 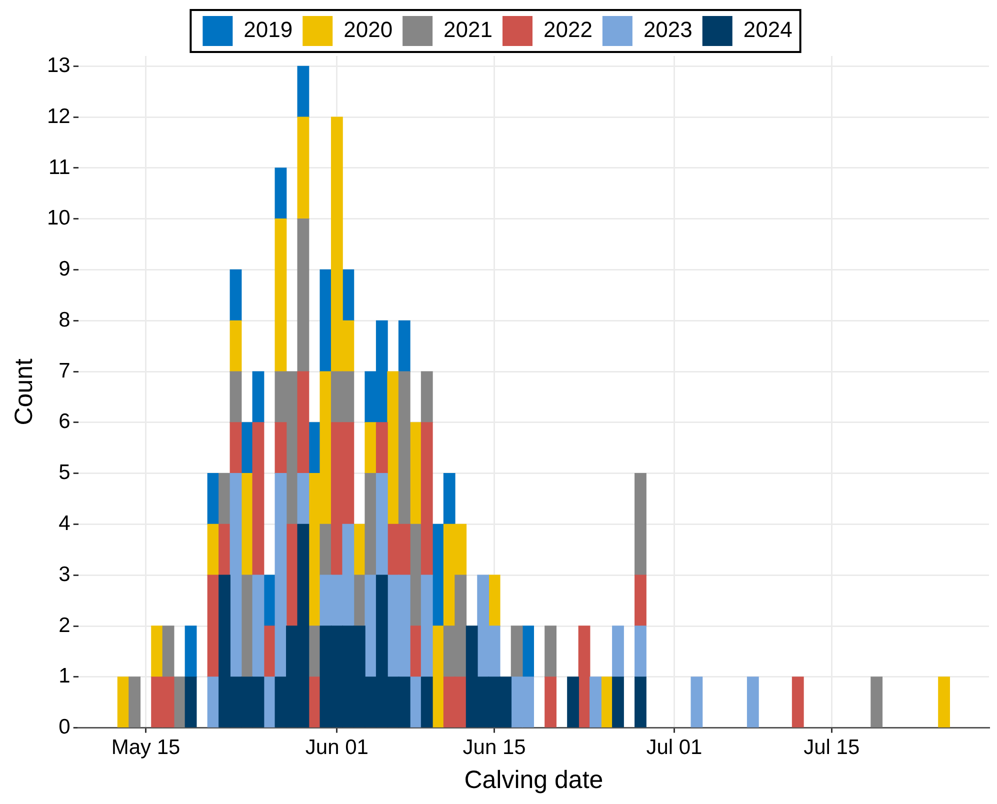 I want to click on x-tick-label: Jun 01, so click(x=336, y=748).